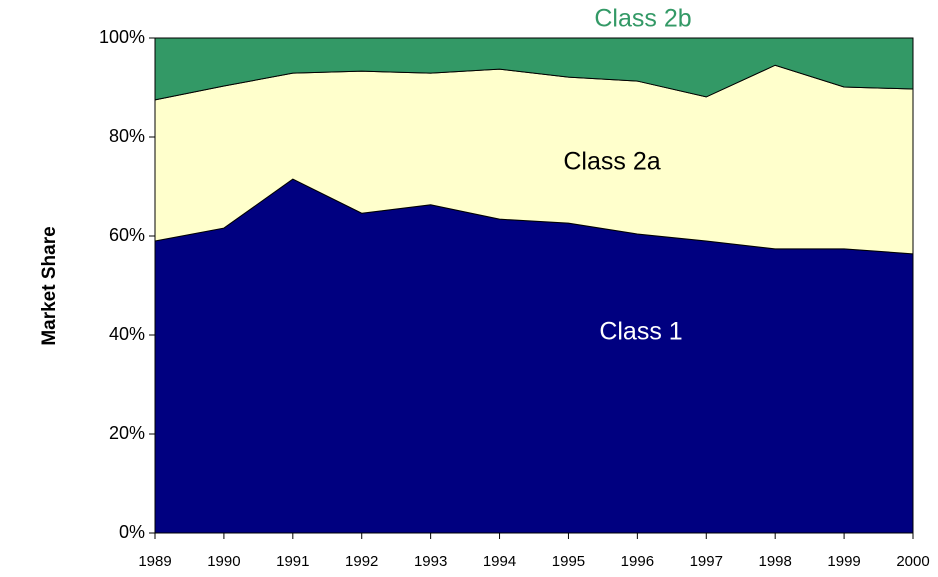 The width and height of the screenshot is (938, 577). What do you see at coordinates (127, 334) in the screenshot?
I see `y-tick-label: 40%` at bounding box center [127, 334].